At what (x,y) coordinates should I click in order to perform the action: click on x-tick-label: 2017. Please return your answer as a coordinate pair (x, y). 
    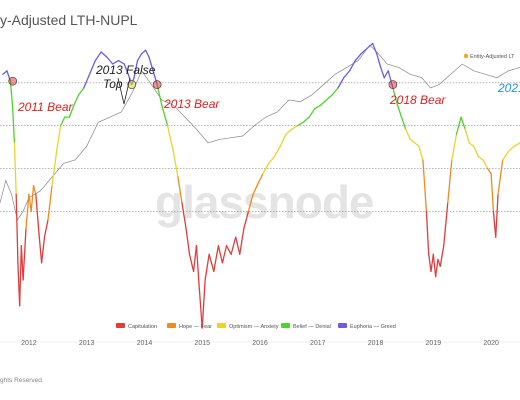
    Looking at the image, I should click on (318, 343).